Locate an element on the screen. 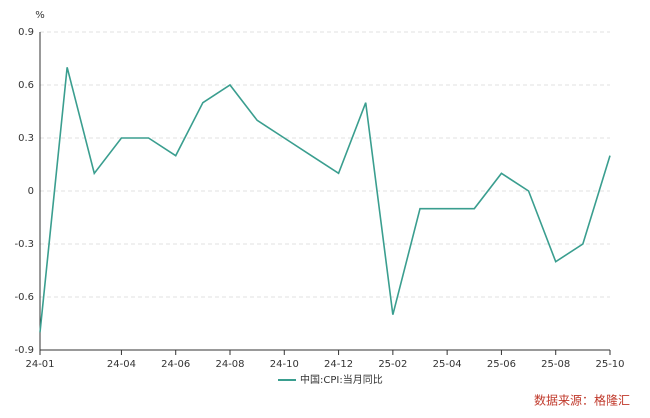 This screenshot has height=418, width=650. y-tick-label: 0.9 is located at coordinates (26, 32).